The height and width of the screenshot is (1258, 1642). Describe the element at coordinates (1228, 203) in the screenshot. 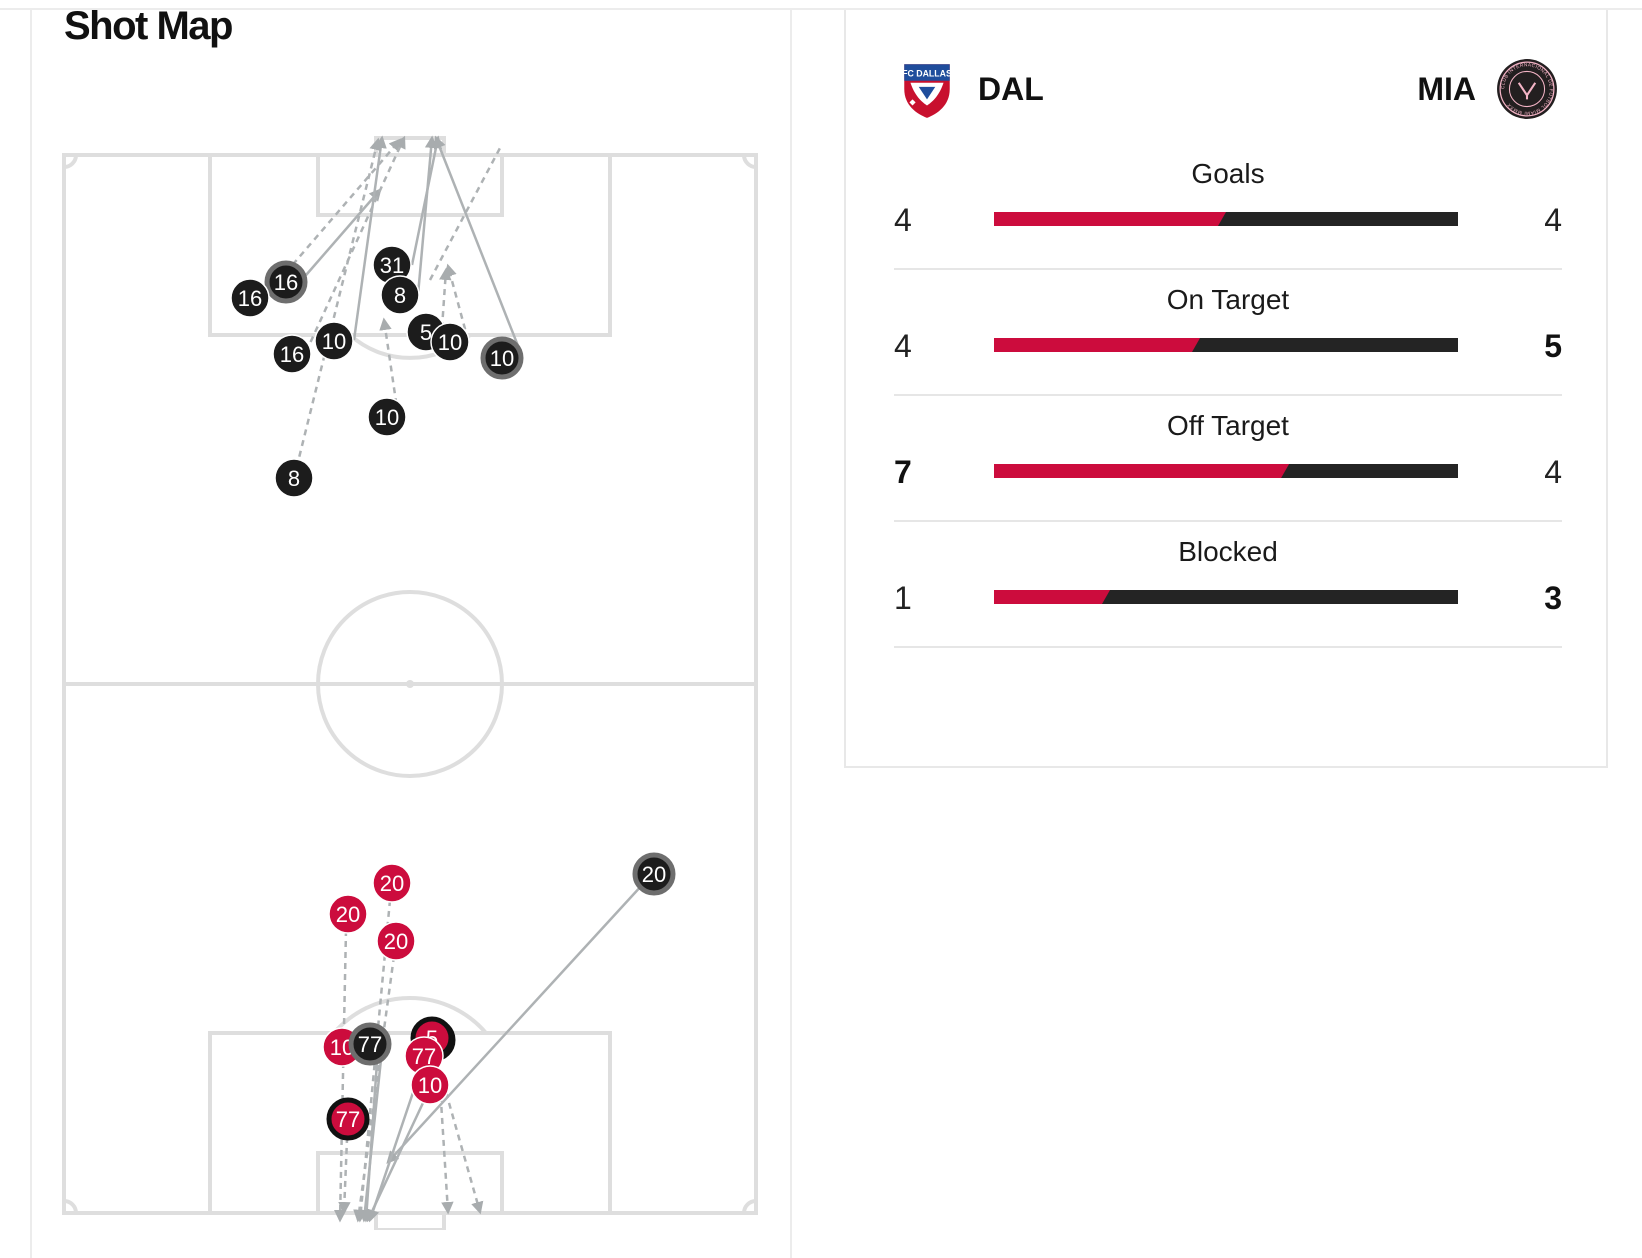

I see `stat-row: Goals 4 4` at that location.